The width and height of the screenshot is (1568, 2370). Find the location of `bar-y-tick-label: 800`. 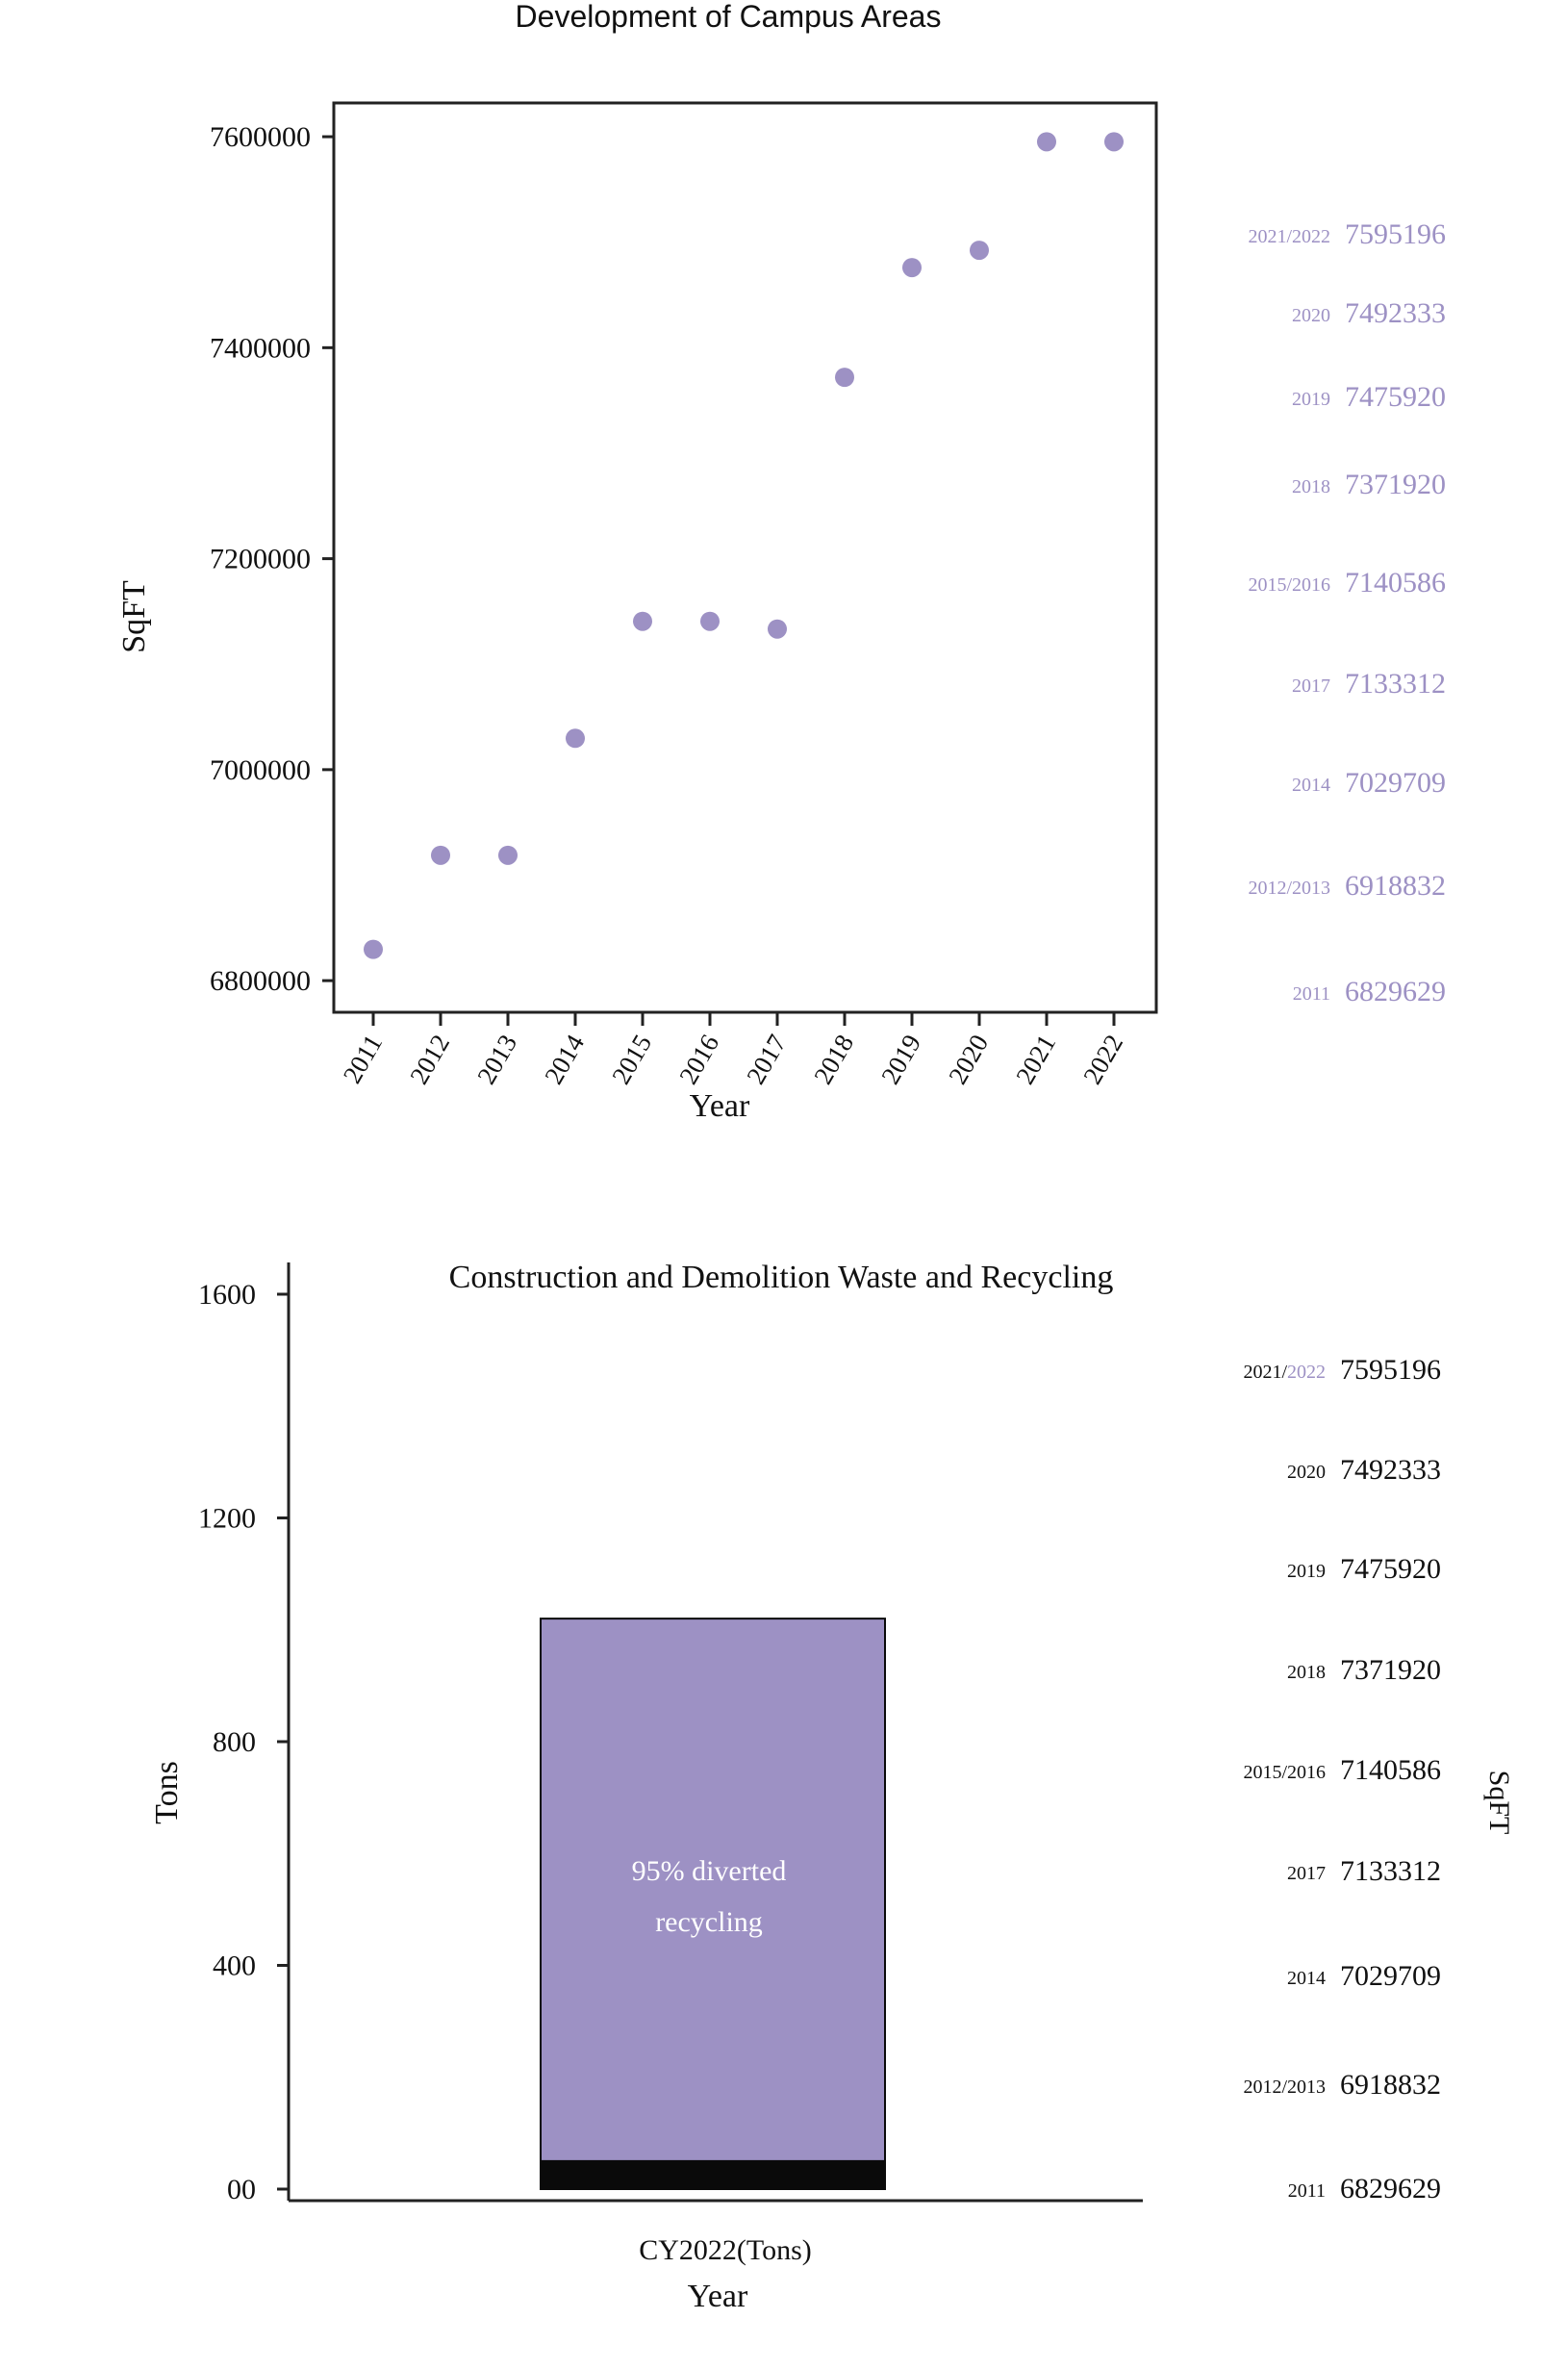

bar-y-tick-label: 800 is located at coordinates (234, 1742).